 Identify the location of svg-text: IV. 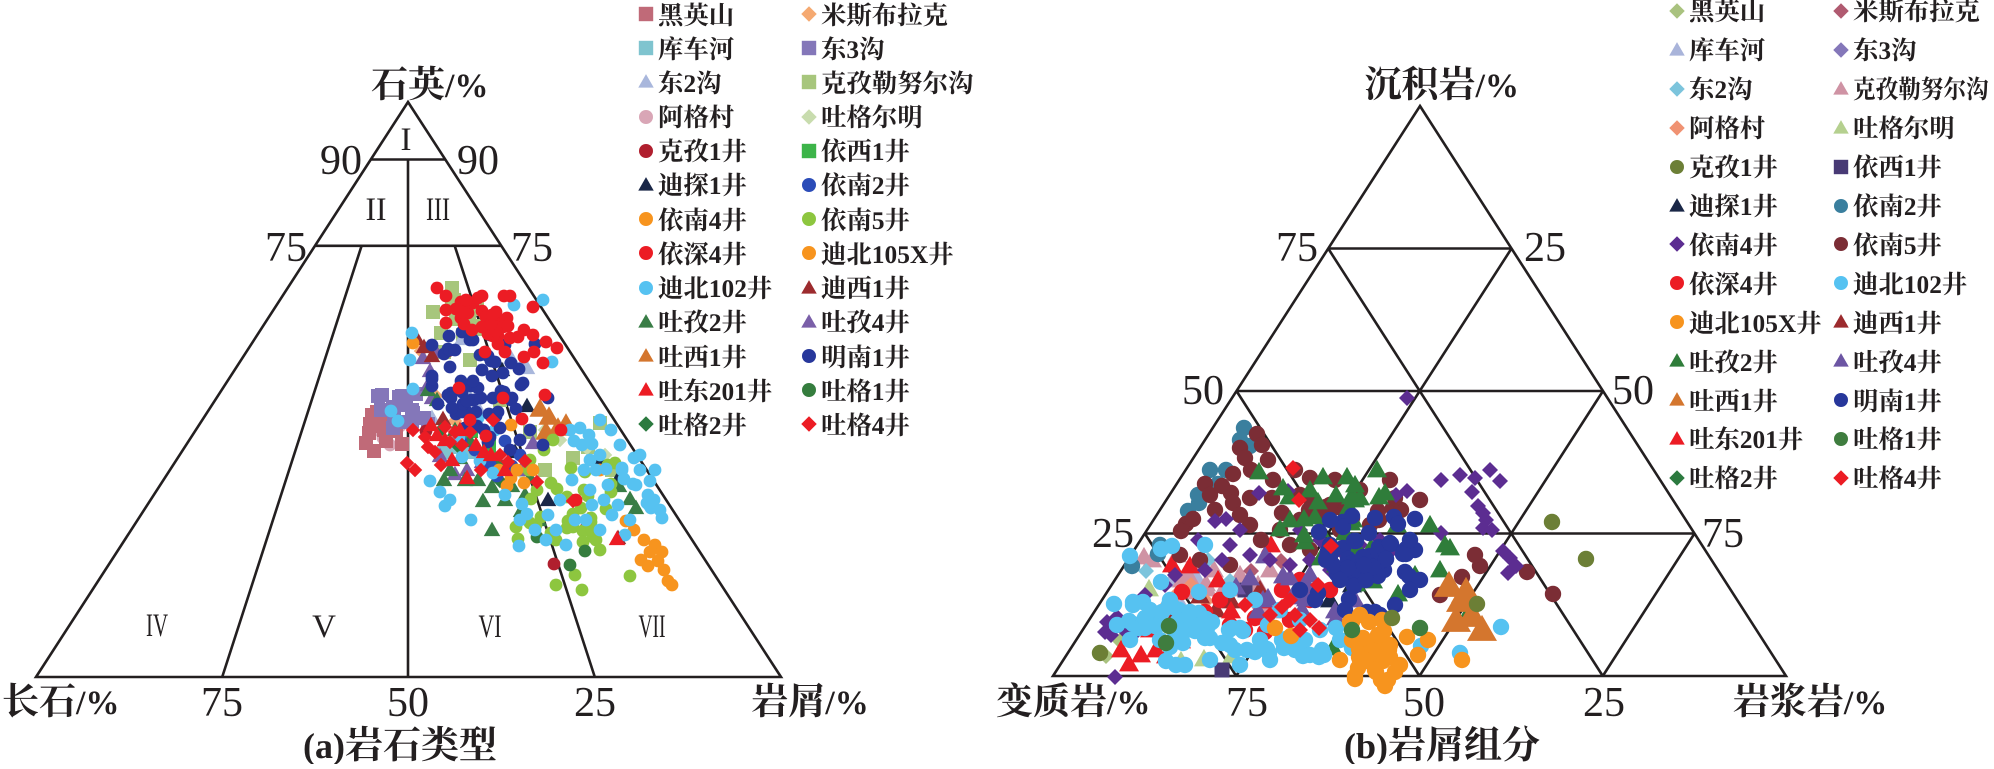
(157, 626).